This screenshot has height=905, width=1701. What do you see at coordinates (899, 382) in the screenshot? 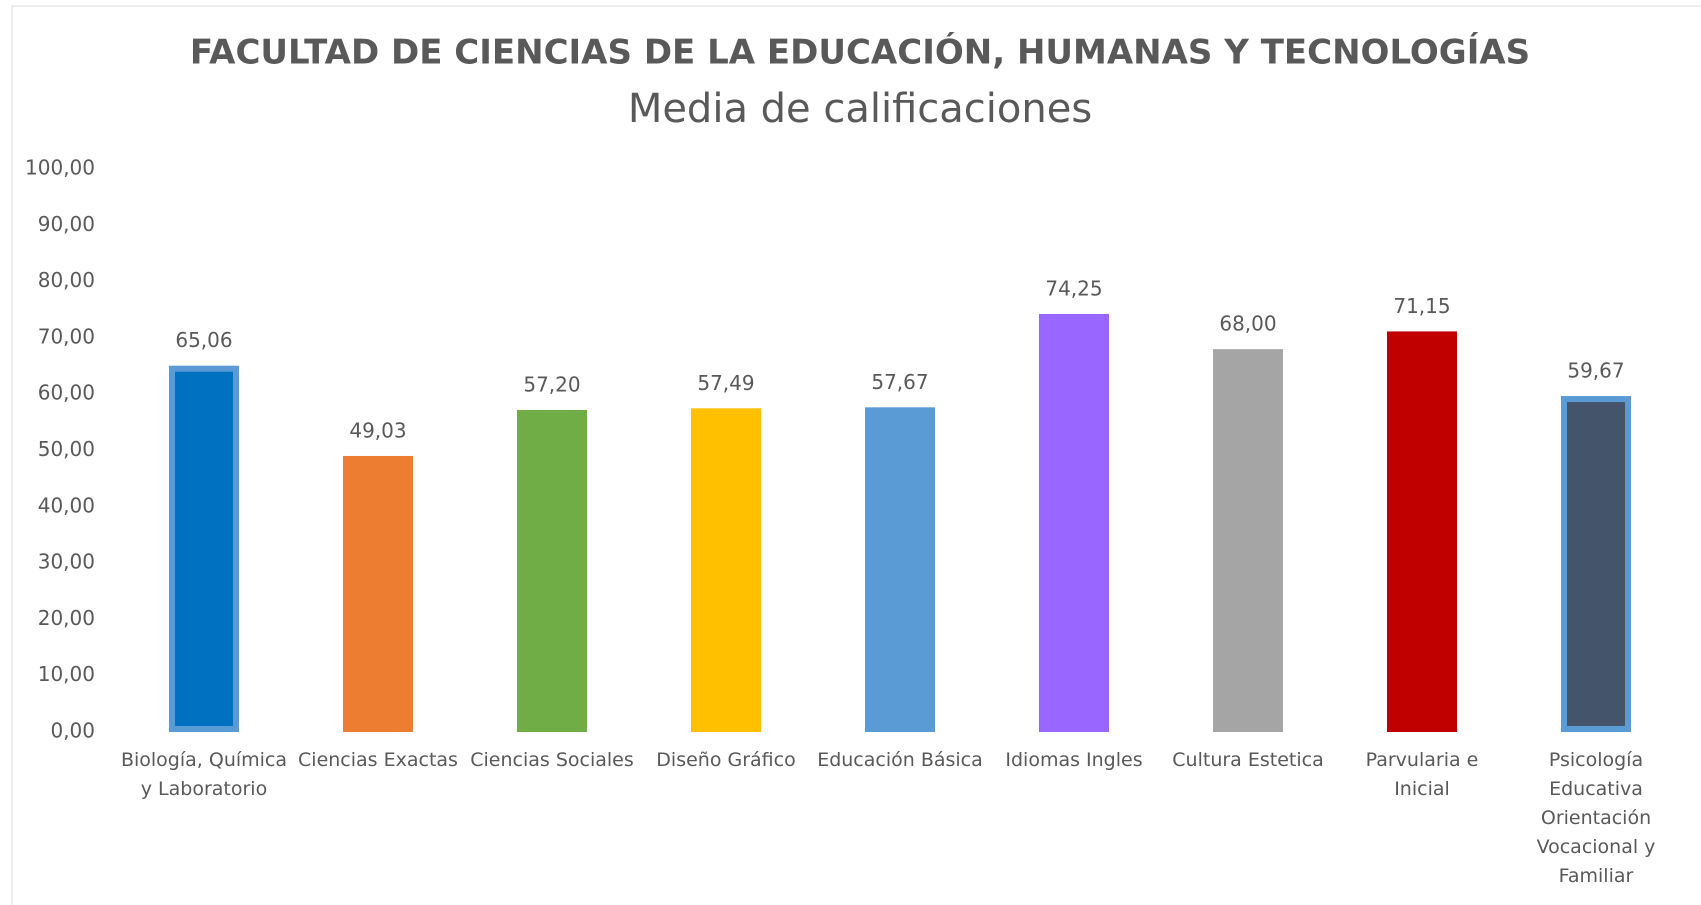
I see `data-label: 57,67` at bounding box center [899, 382].